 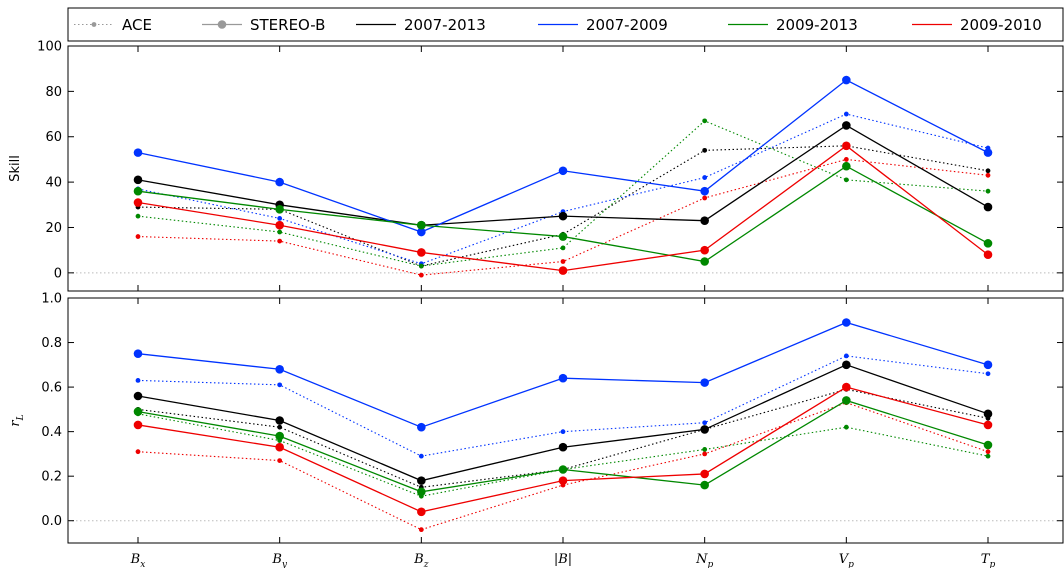 I want to click on legend-label: STEREO-B, so click(x=287, y=25).